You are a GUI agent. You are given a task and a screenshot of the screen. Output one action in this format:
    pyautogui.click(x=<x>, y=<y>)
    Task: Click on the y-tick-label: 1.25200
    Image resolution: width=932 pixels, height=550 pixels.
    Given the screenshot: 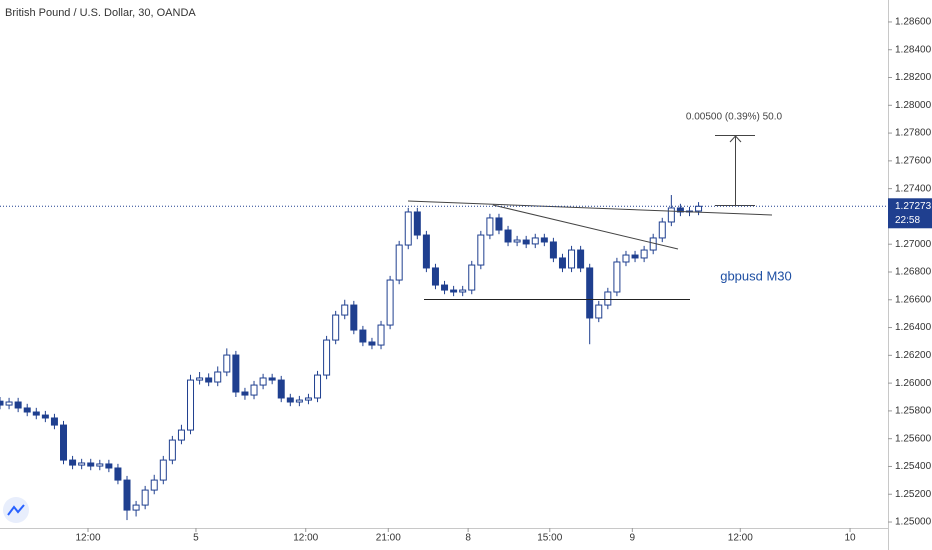 What is the action you would take?
    pyautogui.click(x=913, y=494)
    